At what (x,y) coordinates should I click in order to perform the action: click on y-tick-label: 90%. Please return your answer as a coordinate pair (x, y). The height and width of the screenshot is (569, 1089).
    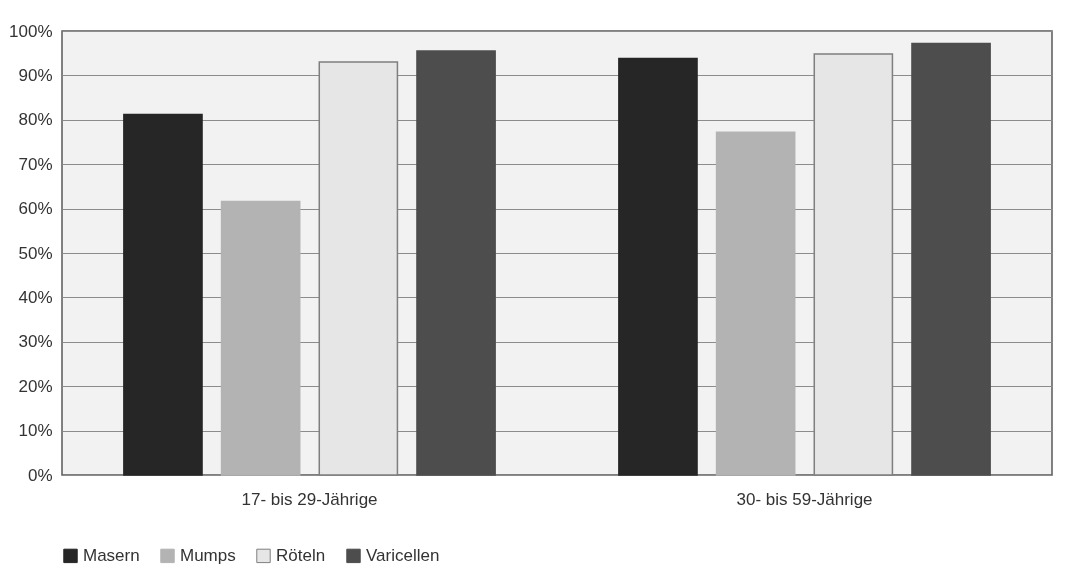
    Looking at the image, I should click on (35, 75).